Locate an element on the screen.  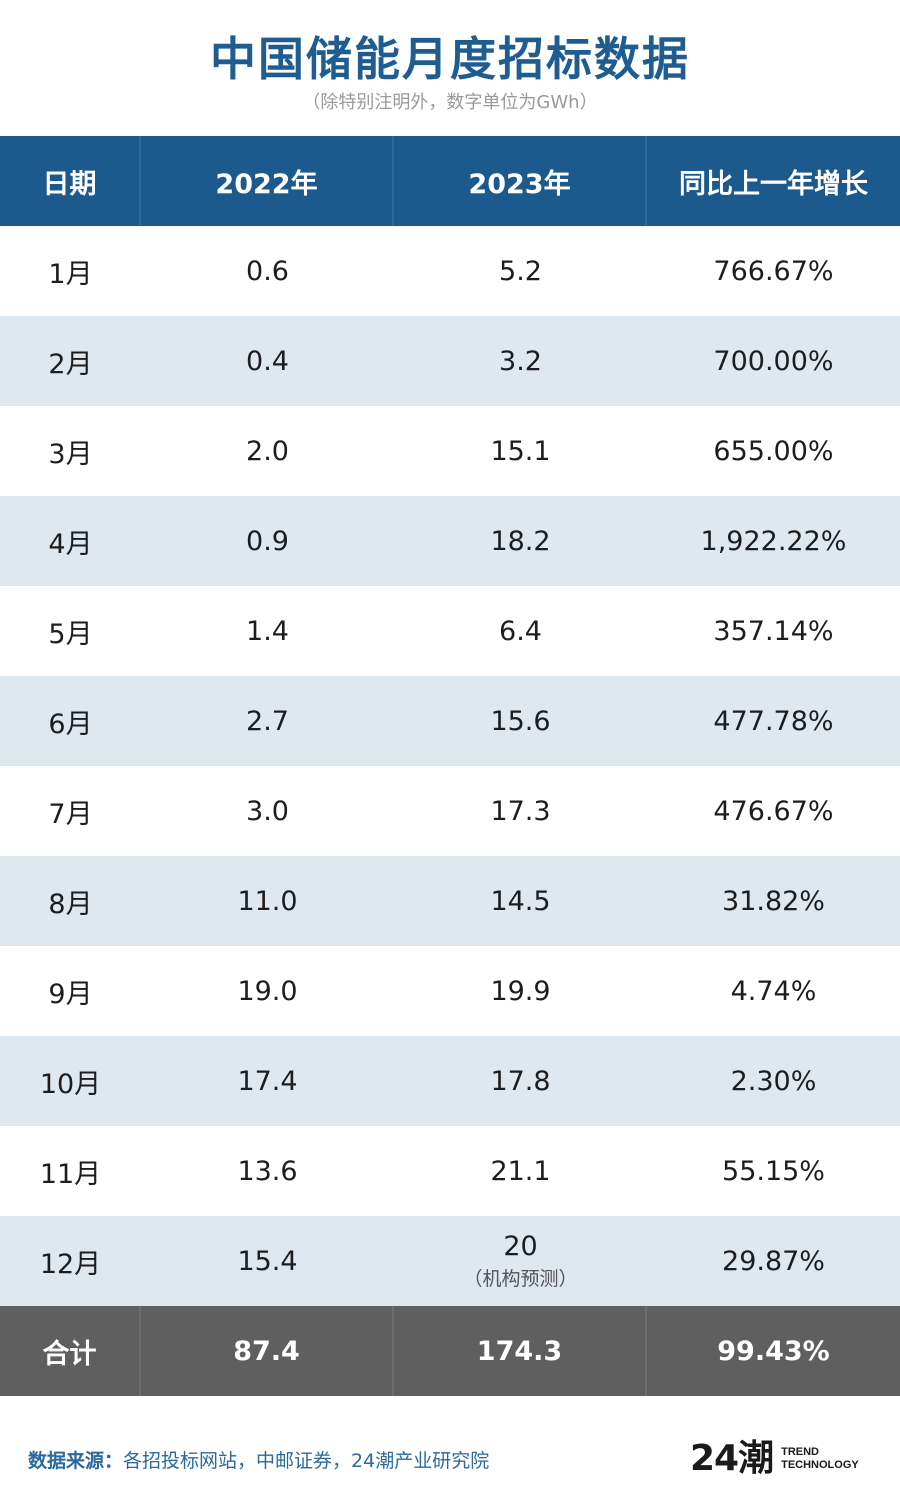
cell-2022: 19.0 is located at coordinates (267, 991).